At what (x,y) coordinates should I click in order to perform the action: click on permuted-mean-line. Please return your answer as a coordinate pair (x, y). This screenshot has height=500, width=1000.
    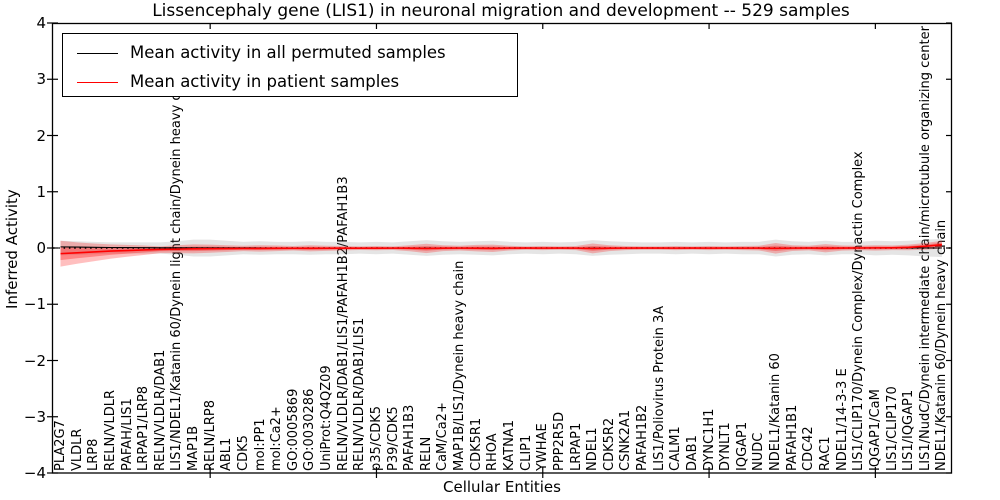
    Looking at the image, I should click on (501, 247).